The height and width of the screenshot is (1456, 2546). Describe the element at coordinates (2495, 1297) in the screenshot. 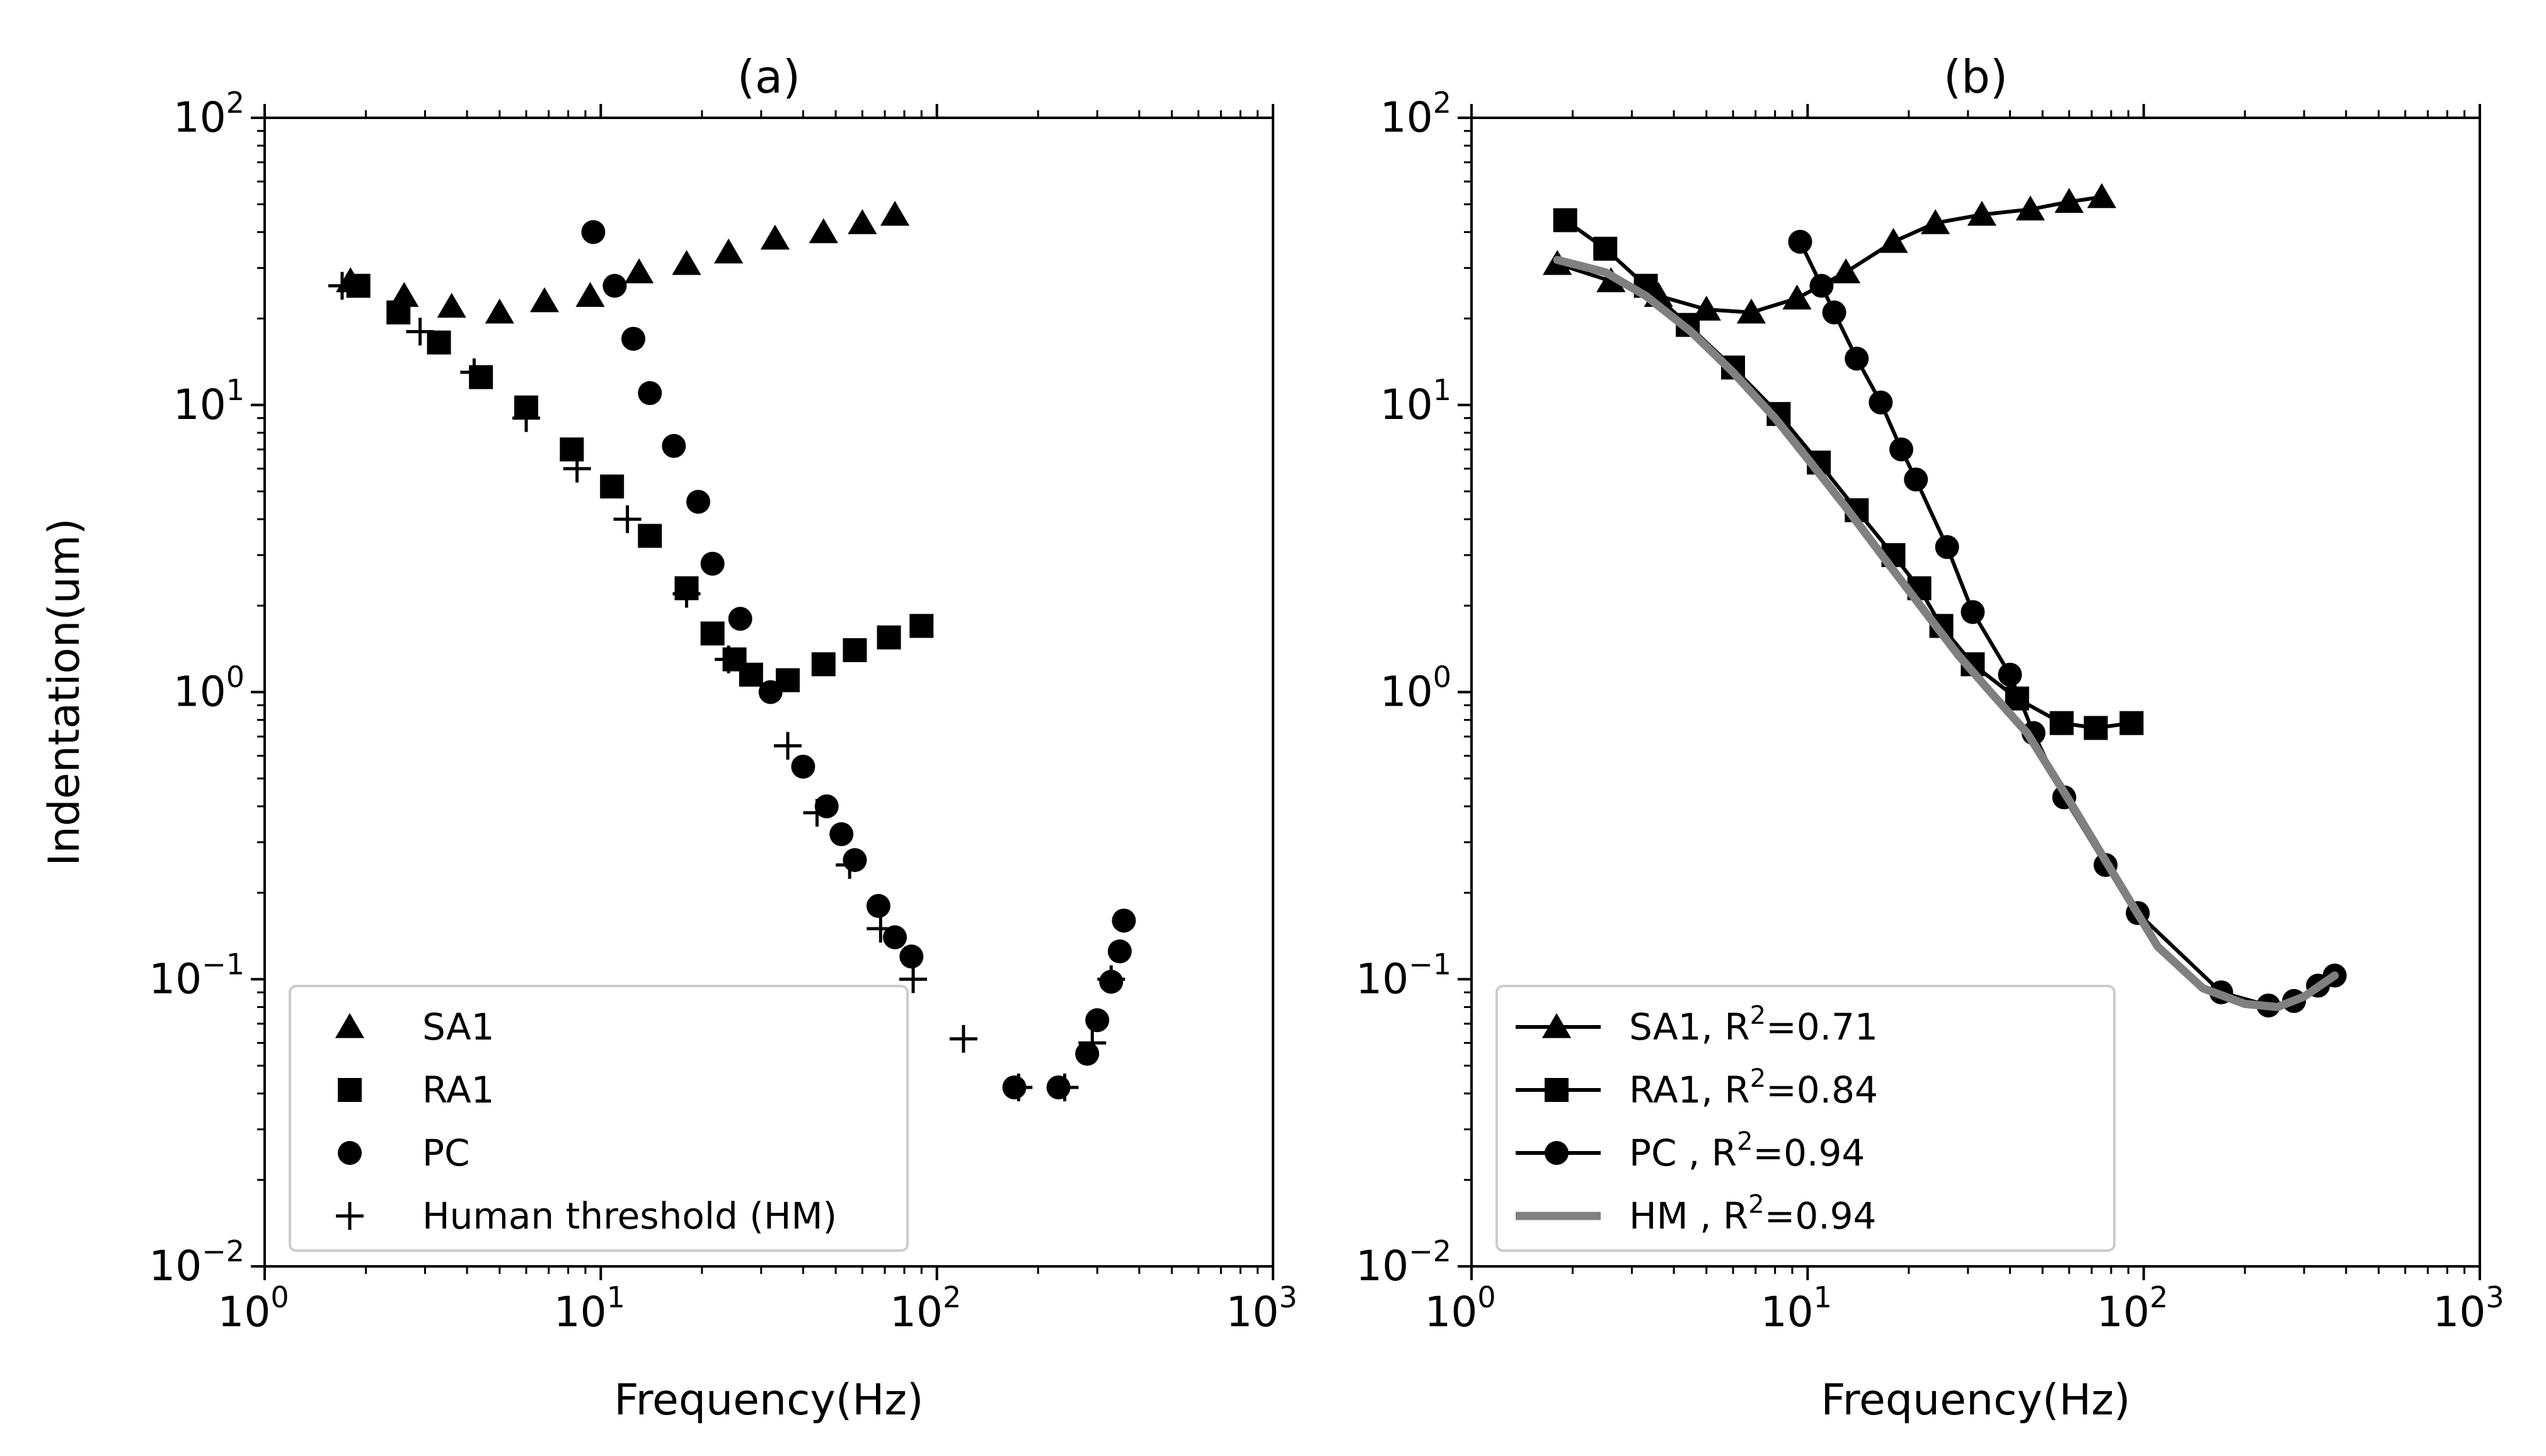

I see `x-tick-label-exponent: 3` at that location.